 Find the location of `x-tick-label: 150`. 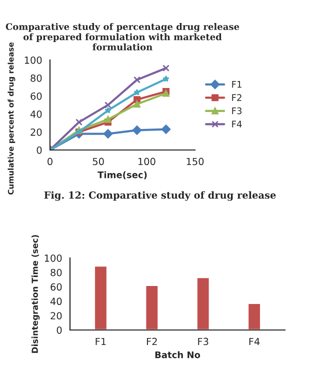

x-tick-label: 150 is located at coordinates (195, 162).